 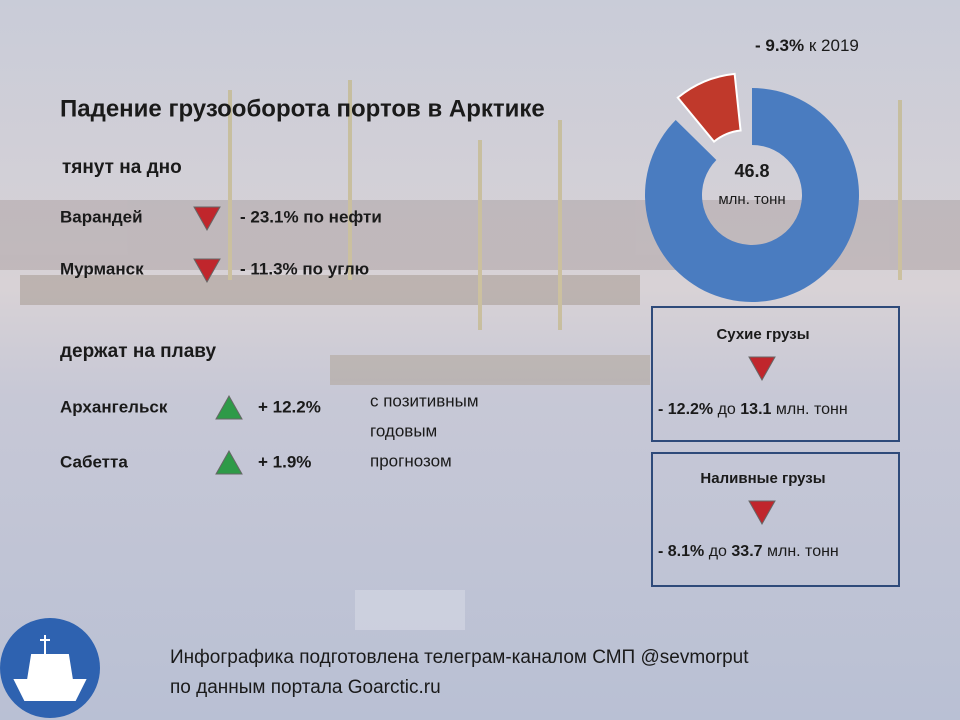 What do you see at coordinates (411, 460) in the screenshot?
I see `side-note: прогнозом` at bounding box center [411, 460].